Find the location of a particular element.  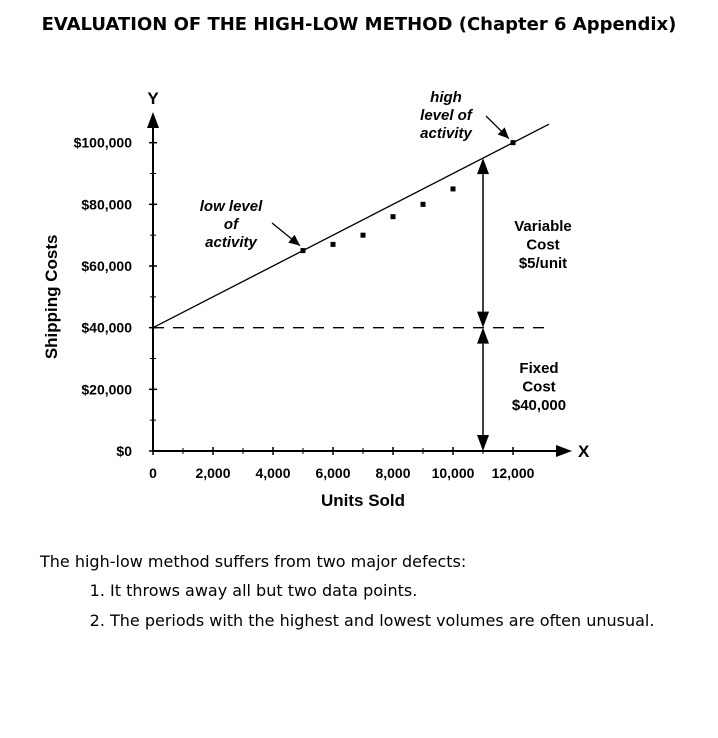

x-tick-label: 6,000 is located at coordinates (332, 473).